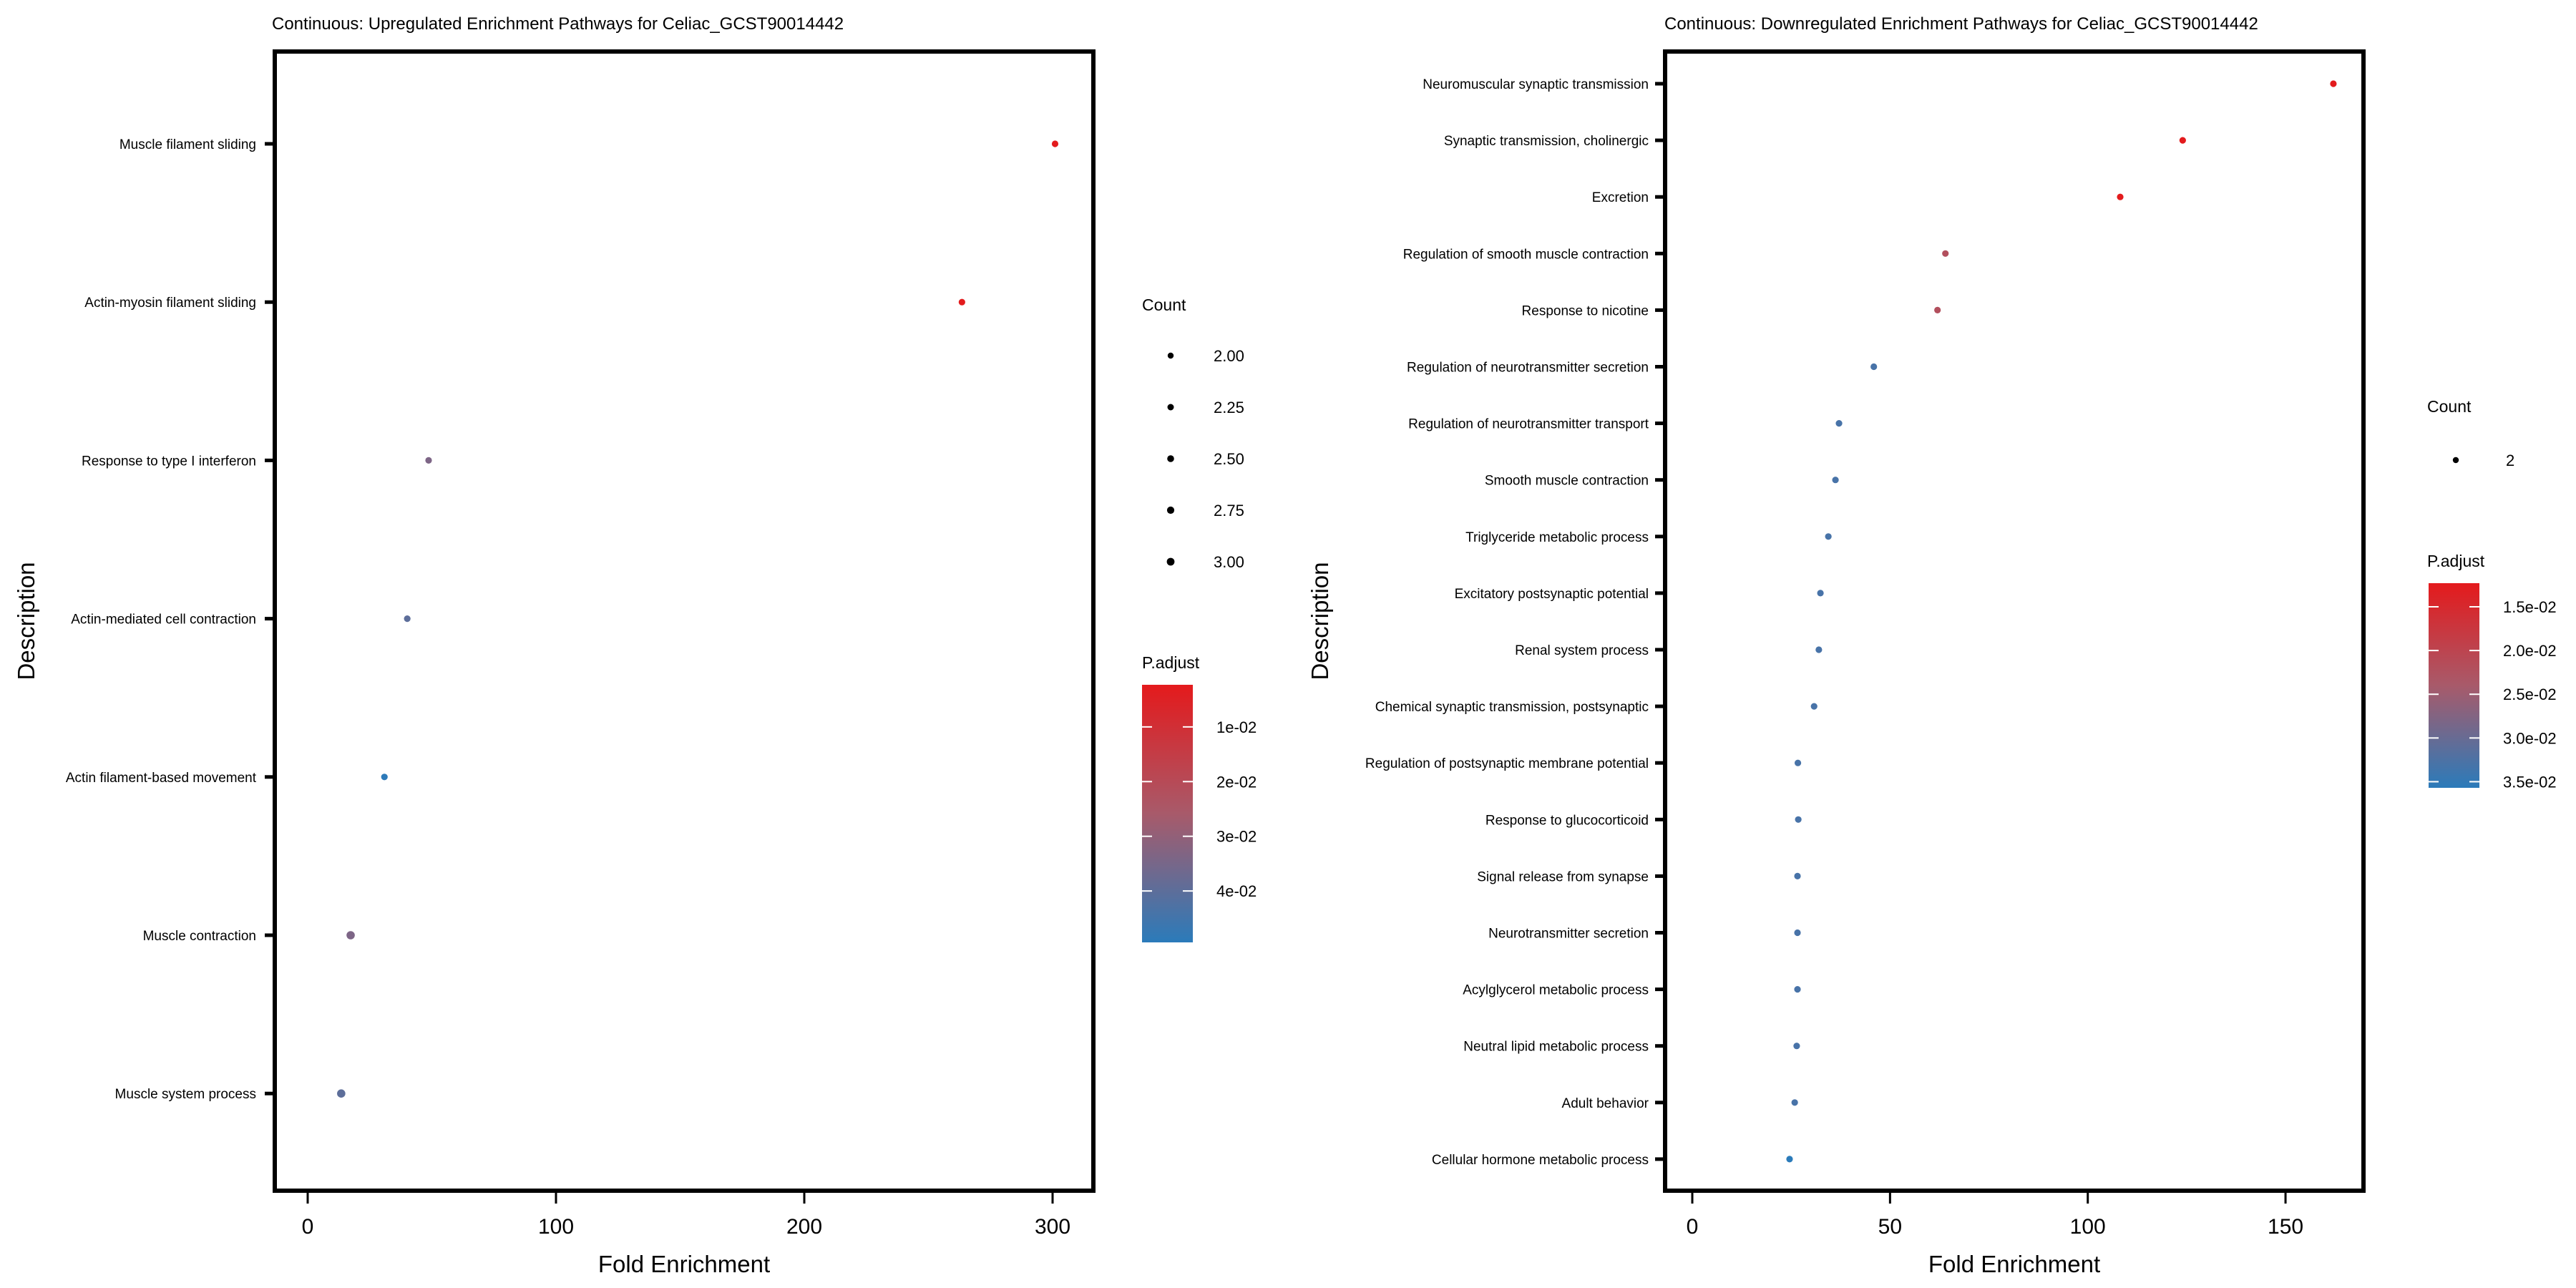 This screenshot has height=1288, width=2576. I want to click on color-bar-ticks: 1.5e-02 2.0e-02 2.5e-02 3.0e-02 3.5e-02, so click(2493, 694).